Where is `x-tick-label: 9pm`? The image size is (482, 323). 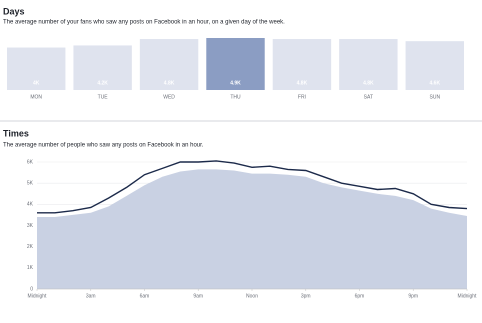 x-tick-label: 9pm is located at coordinates (413, 296).